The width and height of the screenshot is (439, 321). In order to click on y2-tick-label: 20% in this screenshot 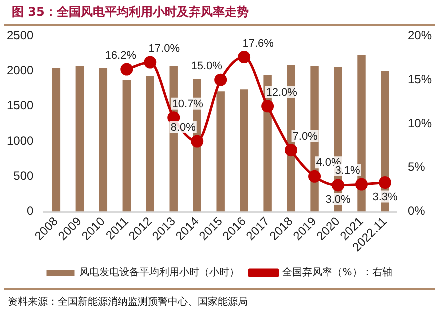, I will do `click(420, 35)`.